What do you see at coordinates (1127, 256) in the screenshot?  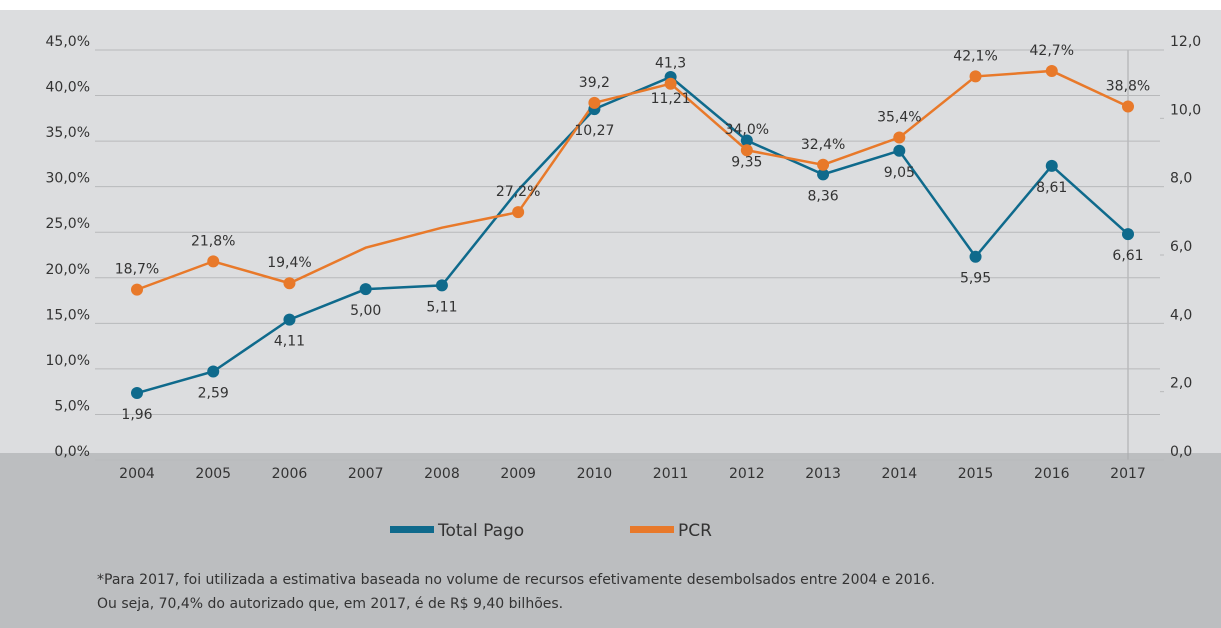 I see `data-label: 6,61` at bounding box center [1127, 256].